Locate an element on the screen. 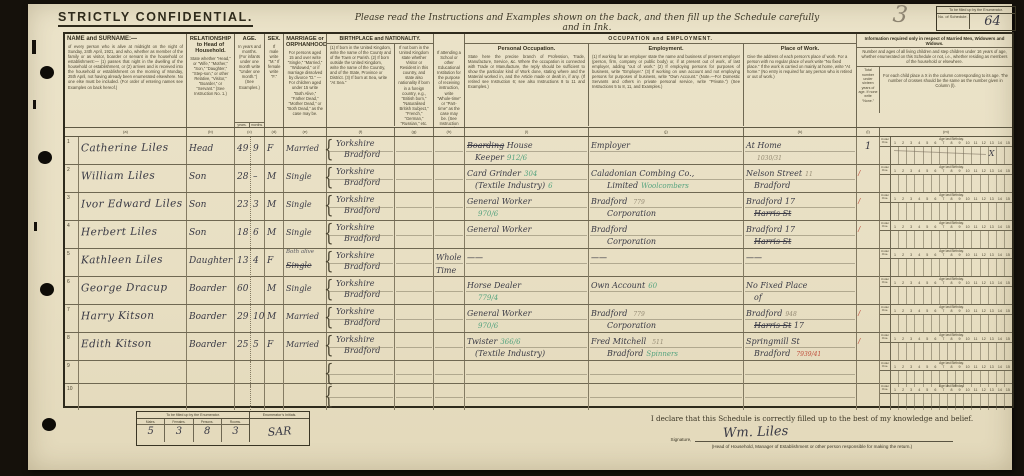 Image resolution: width=1024 pixels, height=476 pixels. punch-hole is located at coordinates (49, 424).